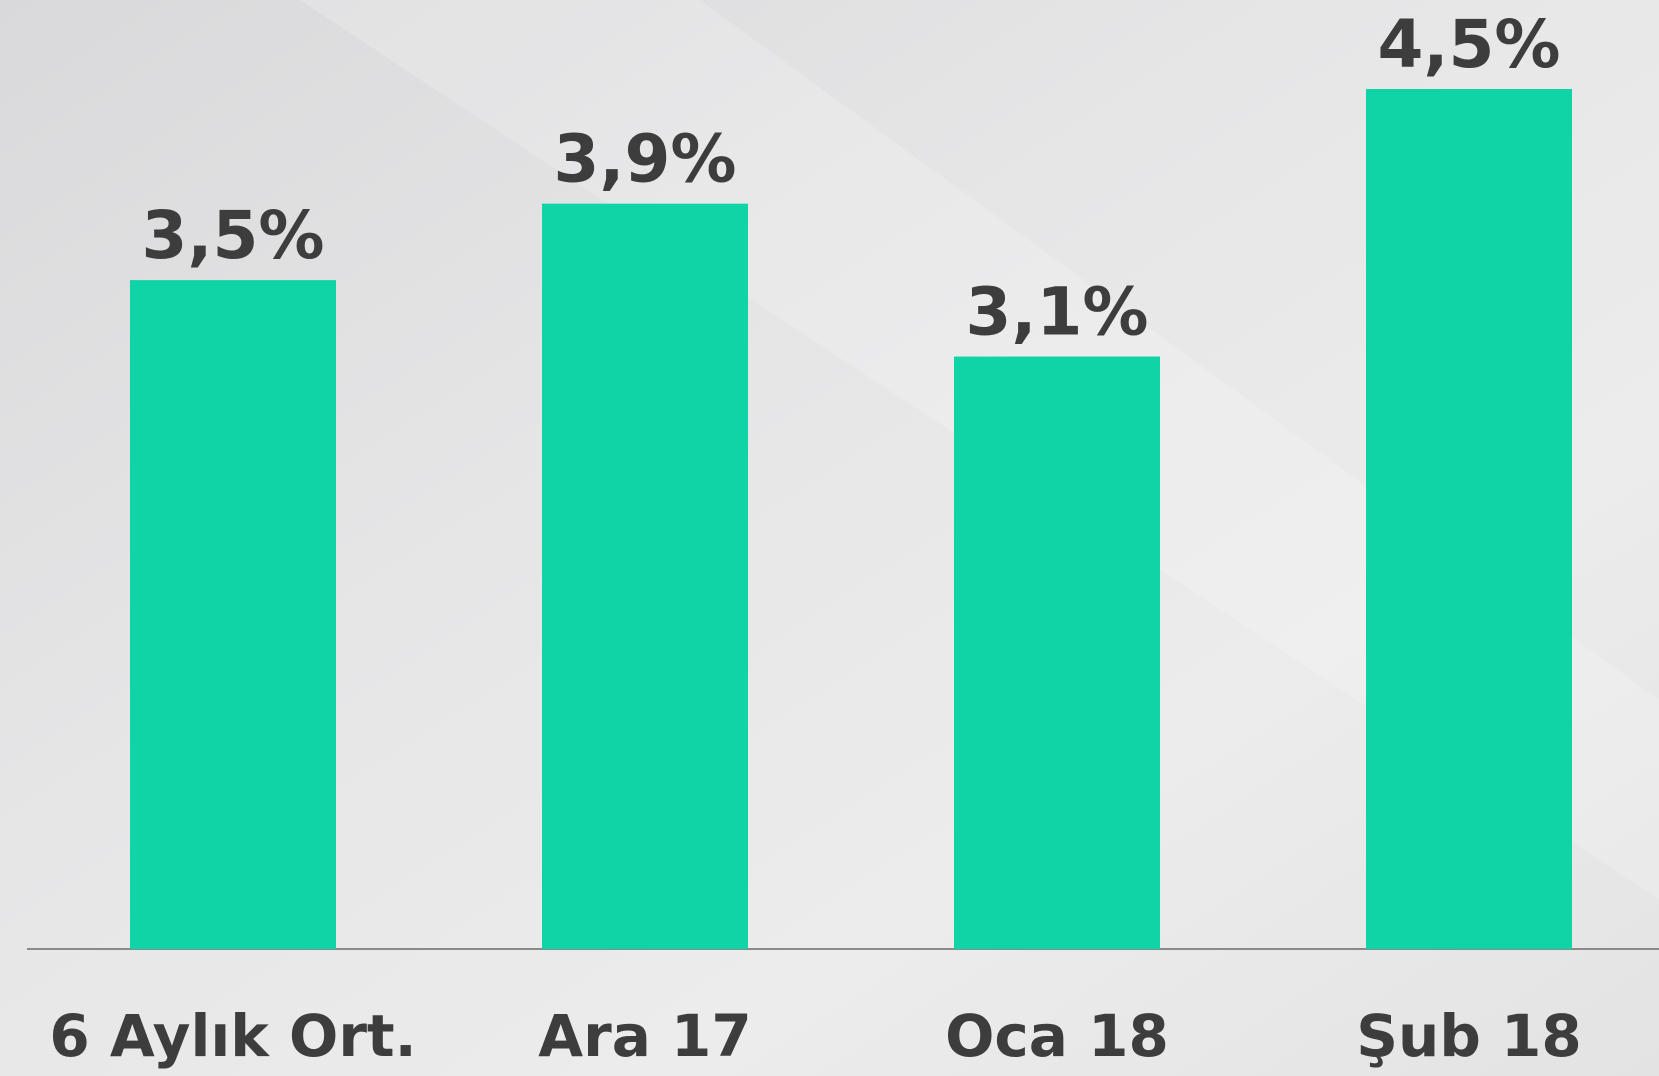 The width and height of the screenshot is (1659, 1076). What do you see at coordinates (232, 235) in the screenshot?
I see `value-label: 3,5%` at bounding box center [232, 235].